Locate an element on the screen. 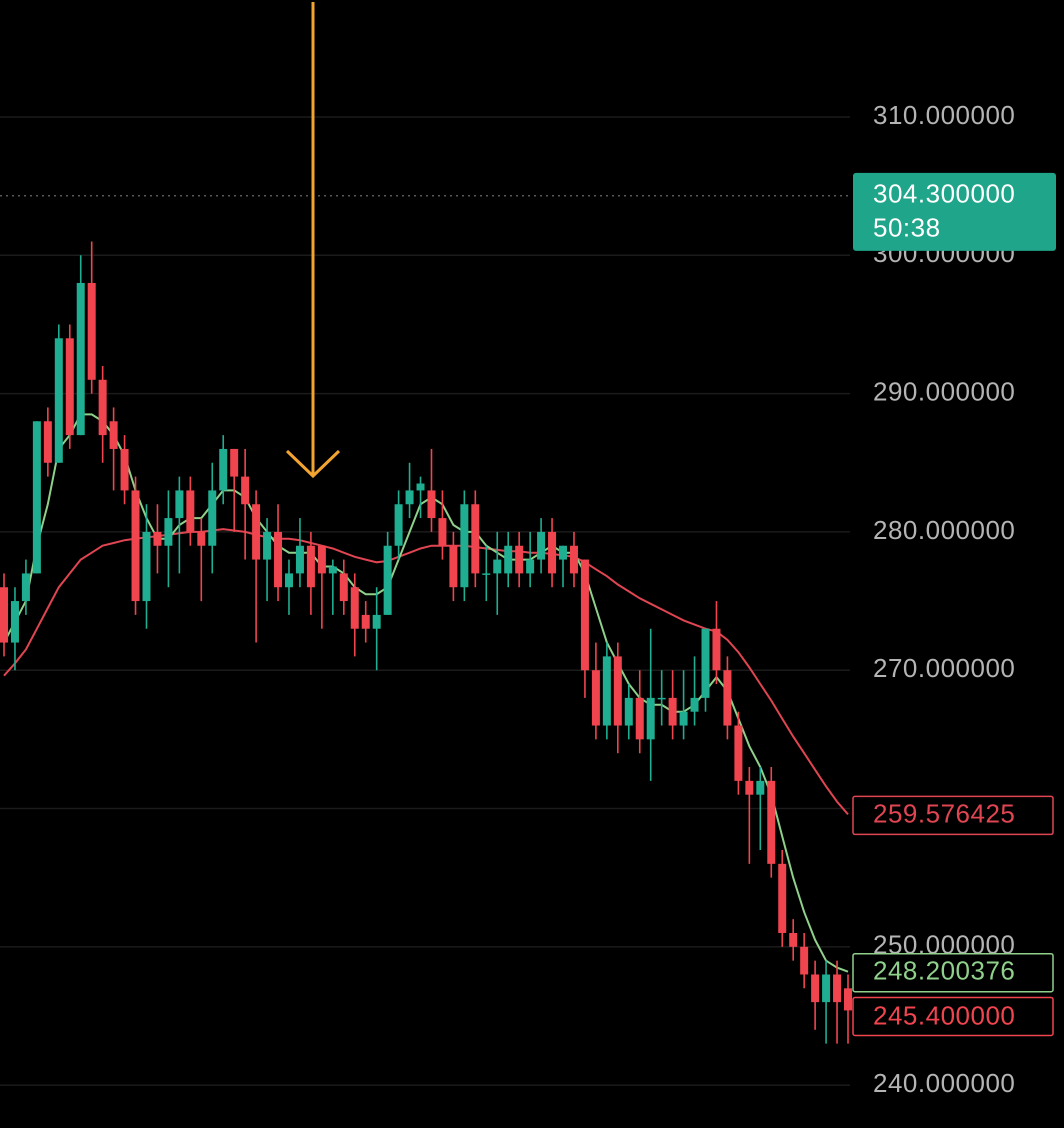 The width and height of the screenshot is (1064, 1128). y-tick-label: 310.000000 is located at coordinates (944, 115).